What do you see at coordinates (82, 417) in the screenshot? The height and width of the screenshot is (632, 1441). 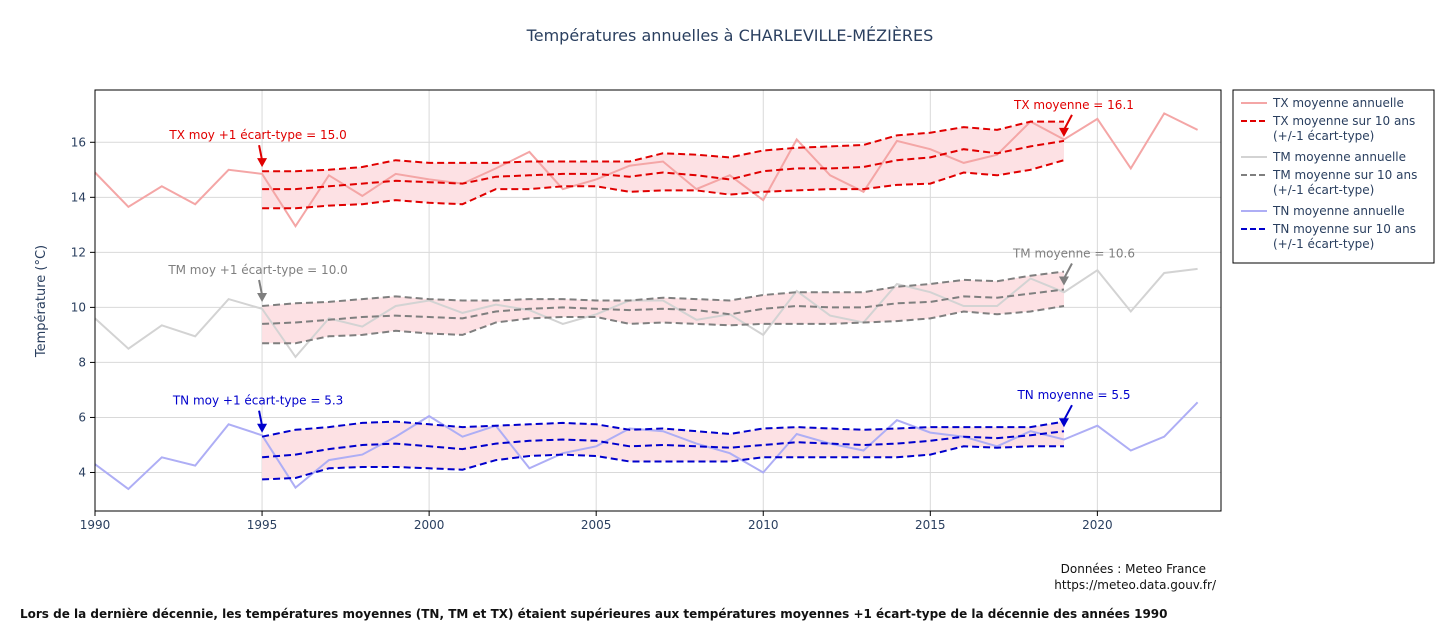 I see `y-tick-label: 6` at bounding box center [82, 417].